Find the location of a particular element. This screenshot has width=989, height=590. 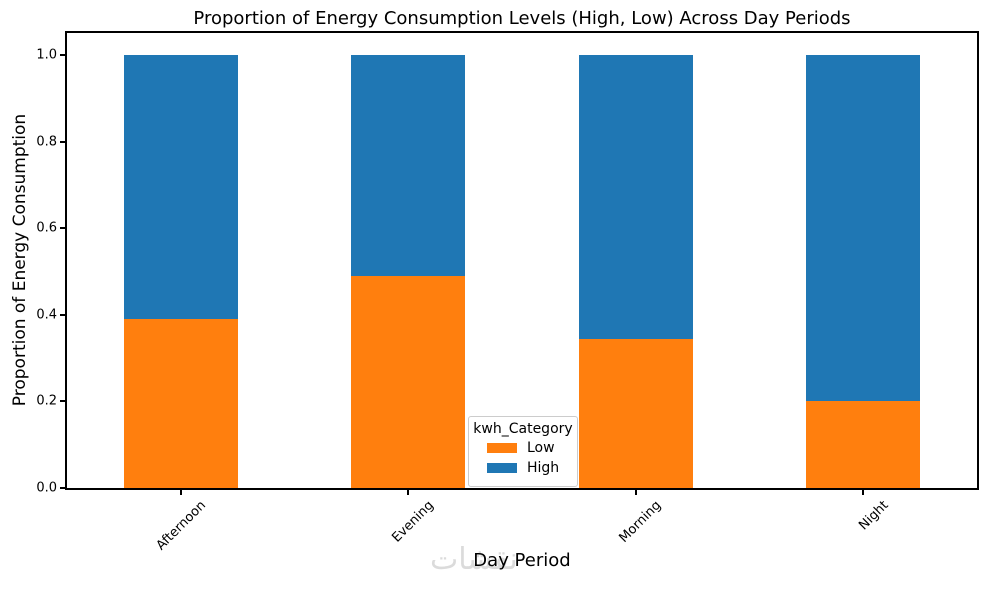

legend-row-high: High is located at coordinates (523, 468).